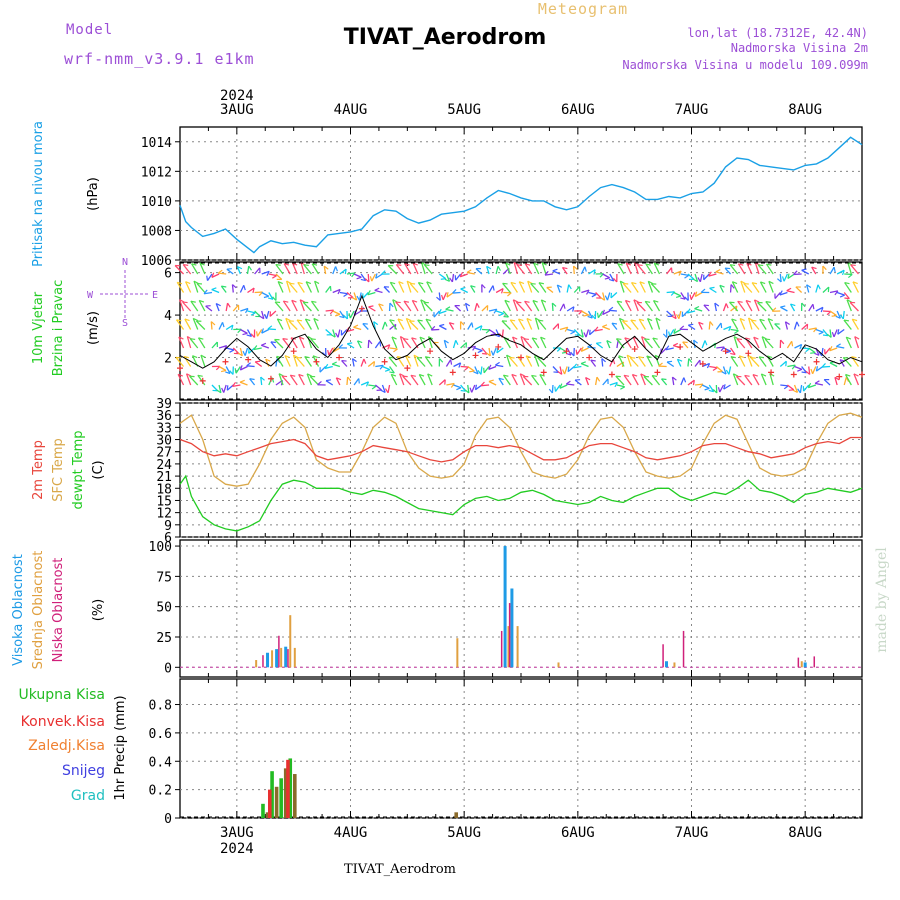 The width and height of the screenshot is (900, 900). Describe the element at coordinates (98, 610) in the screenshot. I see `cloud-unit-label: (%)` at that location.